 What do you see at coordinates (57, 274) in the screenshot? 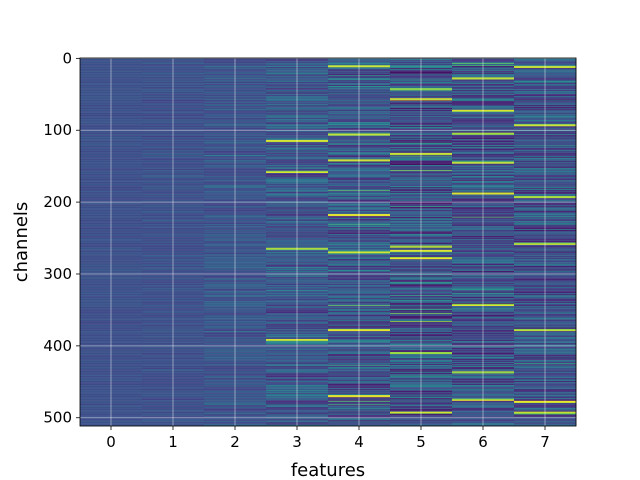
I see `y-tick-label: 300` at bounding box center [57, 274].